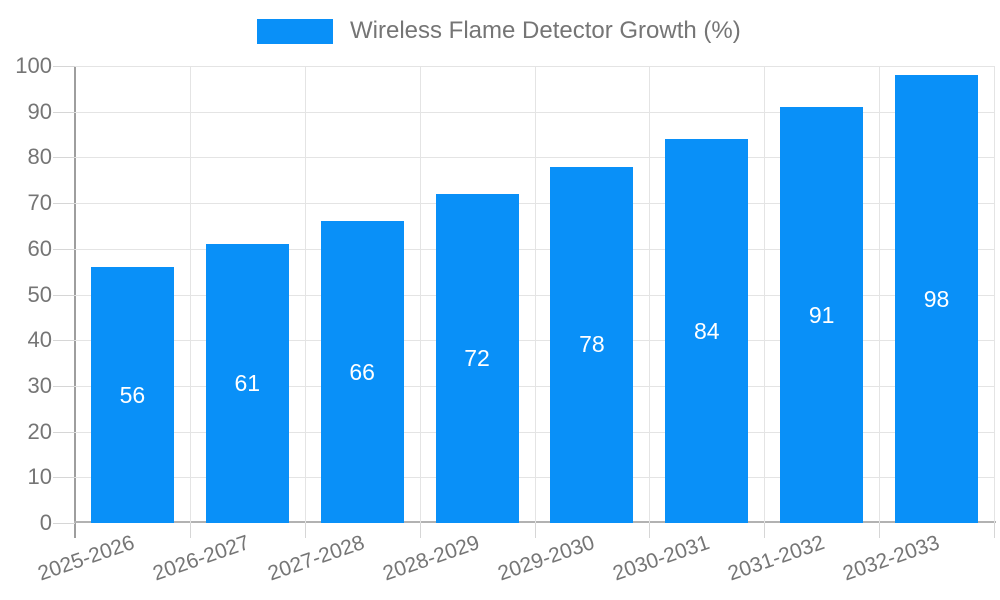 The image size is (1000, 600). I want to click on legend-swatch, so click(295, 31).